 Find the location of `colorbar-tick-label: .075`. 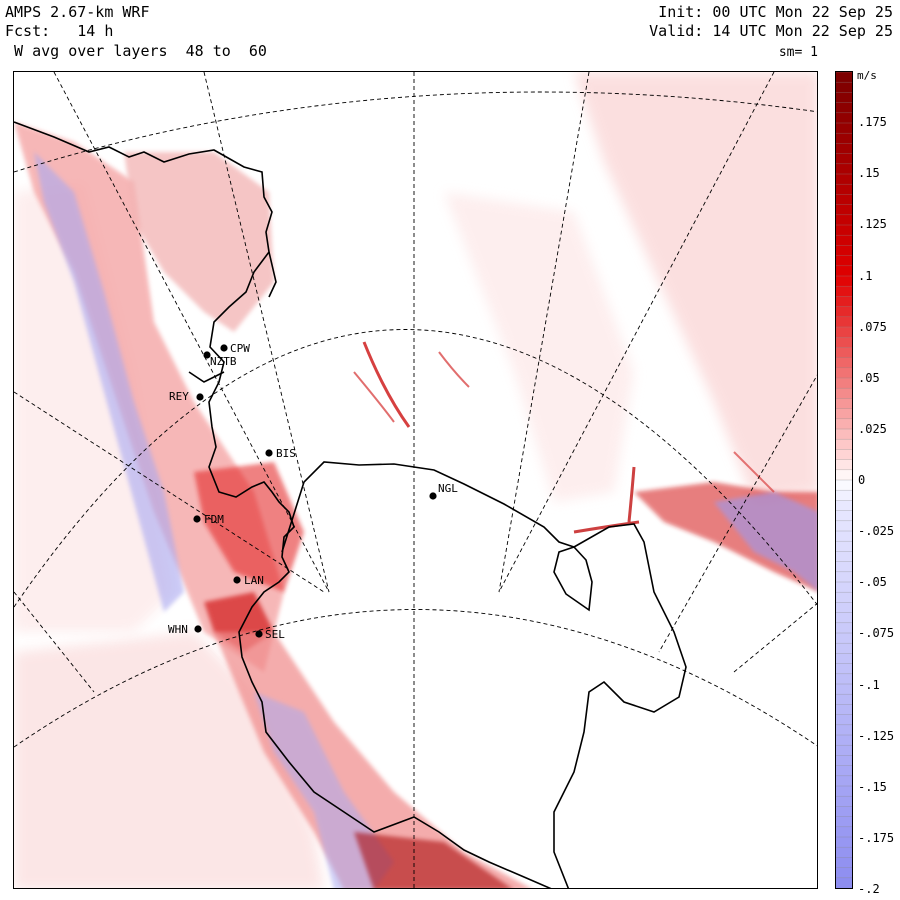

colorbar-tick-label: .075 is located at coordinates (872, 326).